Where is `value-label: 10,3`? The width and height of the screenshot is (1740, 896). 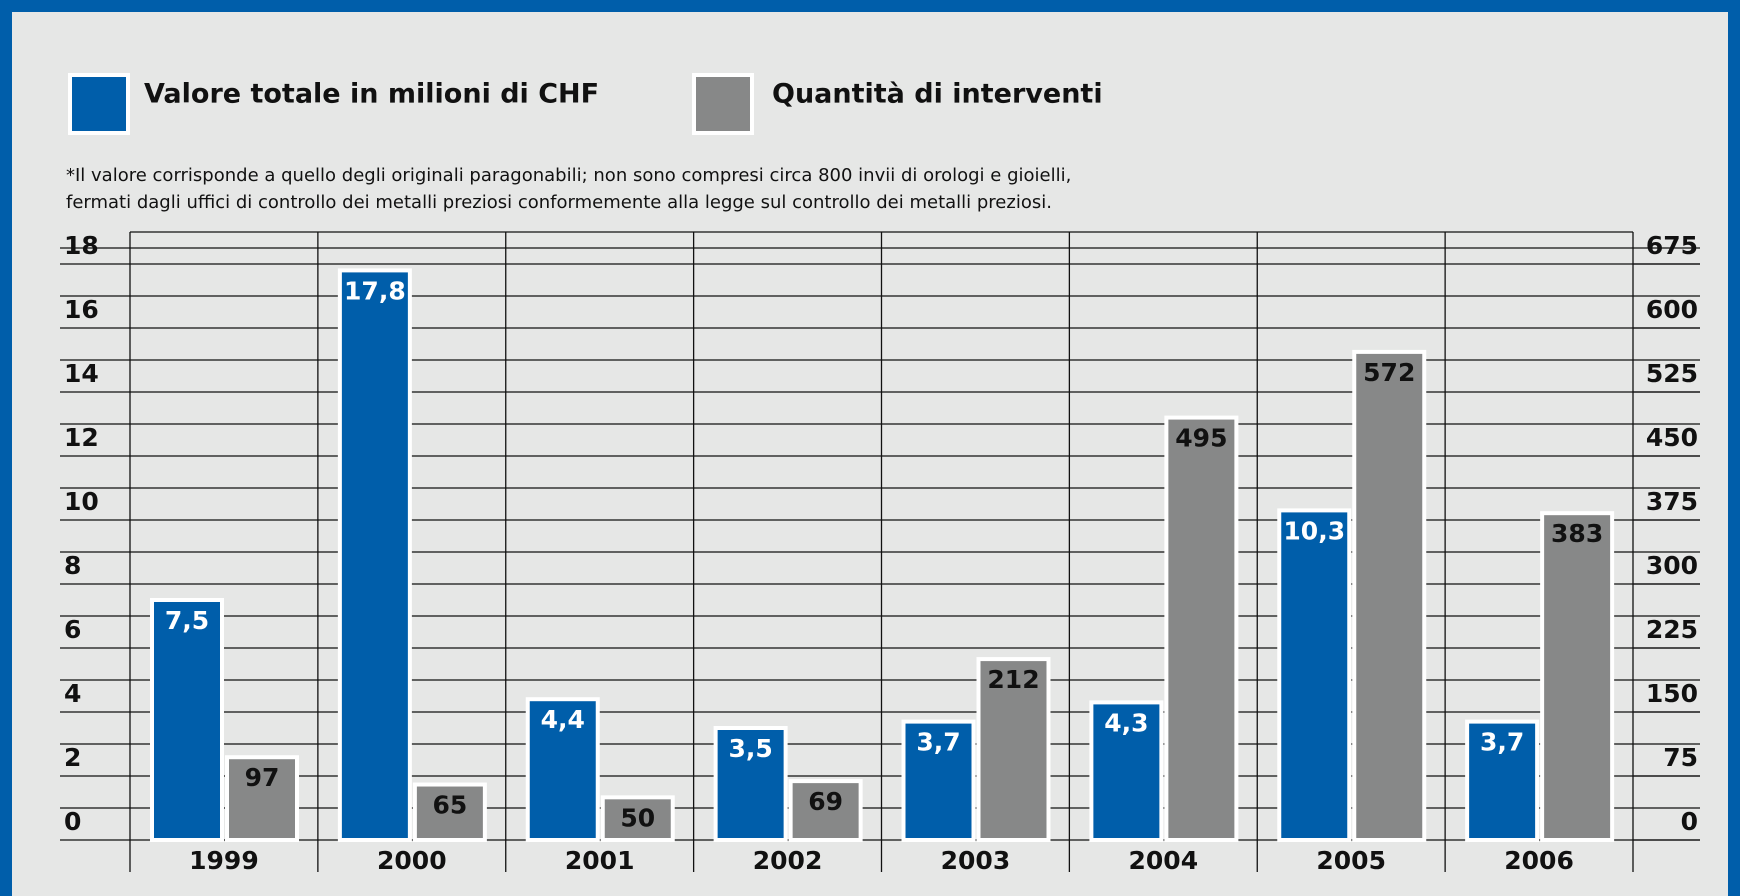
value-label: 10,3 is located at coordinates (1314, 530).